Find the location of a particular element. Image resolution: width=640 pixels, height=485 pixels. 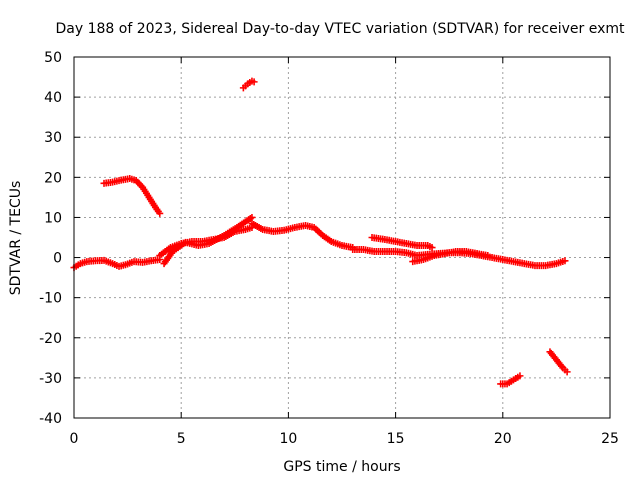

y-tick-label: 50 is located at coordinates (53, 58).